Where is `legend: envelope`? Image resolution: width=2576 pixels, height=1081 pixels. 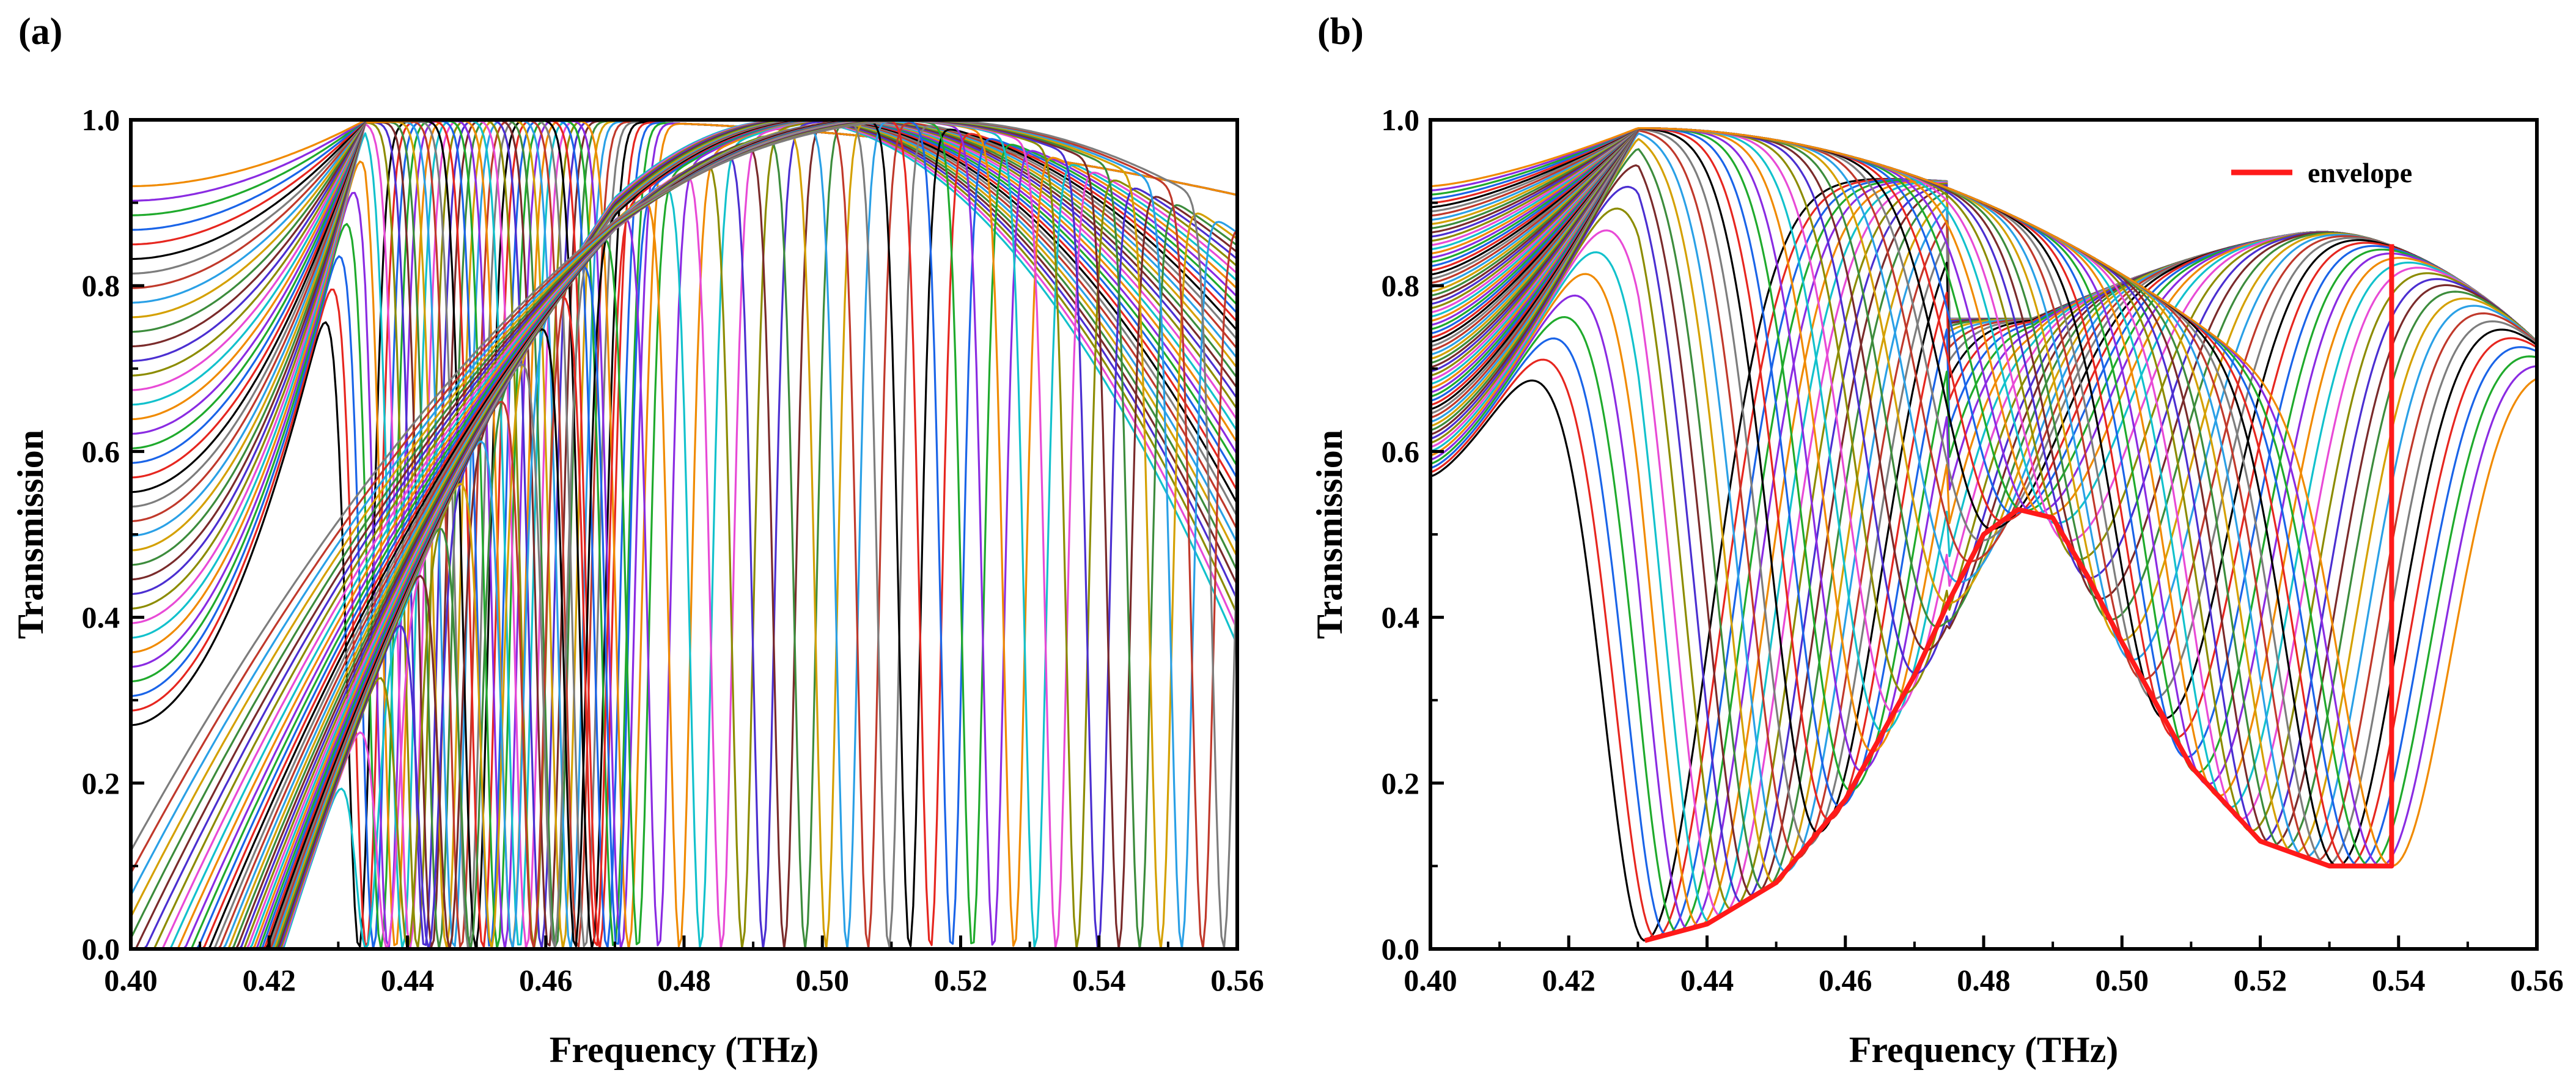
legend: envelope is located at coordinates (2321, 173).